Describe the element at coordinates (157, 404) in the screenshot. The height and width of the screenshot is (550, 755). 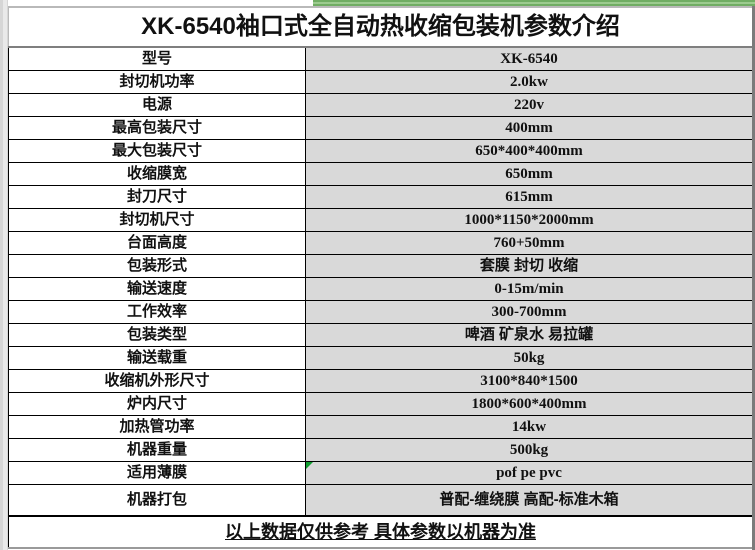
I see `spec-label-cell: 炉内尺寸` at that location.